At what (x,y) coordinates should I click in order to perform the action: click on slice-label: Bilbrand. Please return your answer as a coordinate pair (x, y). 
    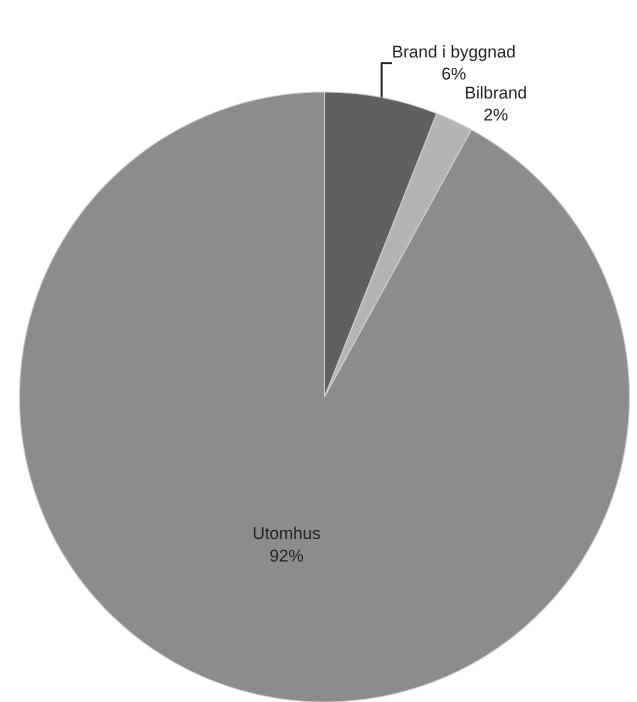
    Looking at the image, I should click on (496, 93).